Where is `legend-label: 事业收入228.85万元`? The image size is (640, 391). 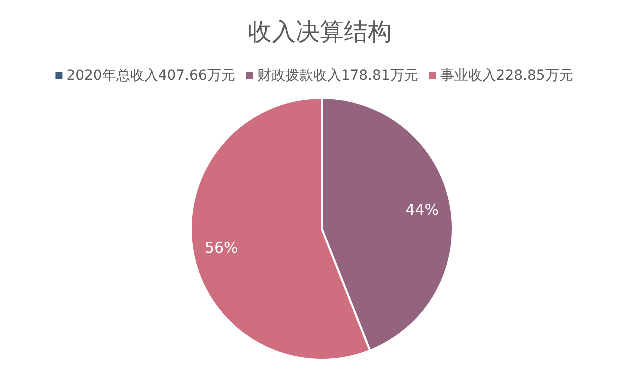
legend-label: 事业收入228.85万元 is located at coordinates (507, 76).